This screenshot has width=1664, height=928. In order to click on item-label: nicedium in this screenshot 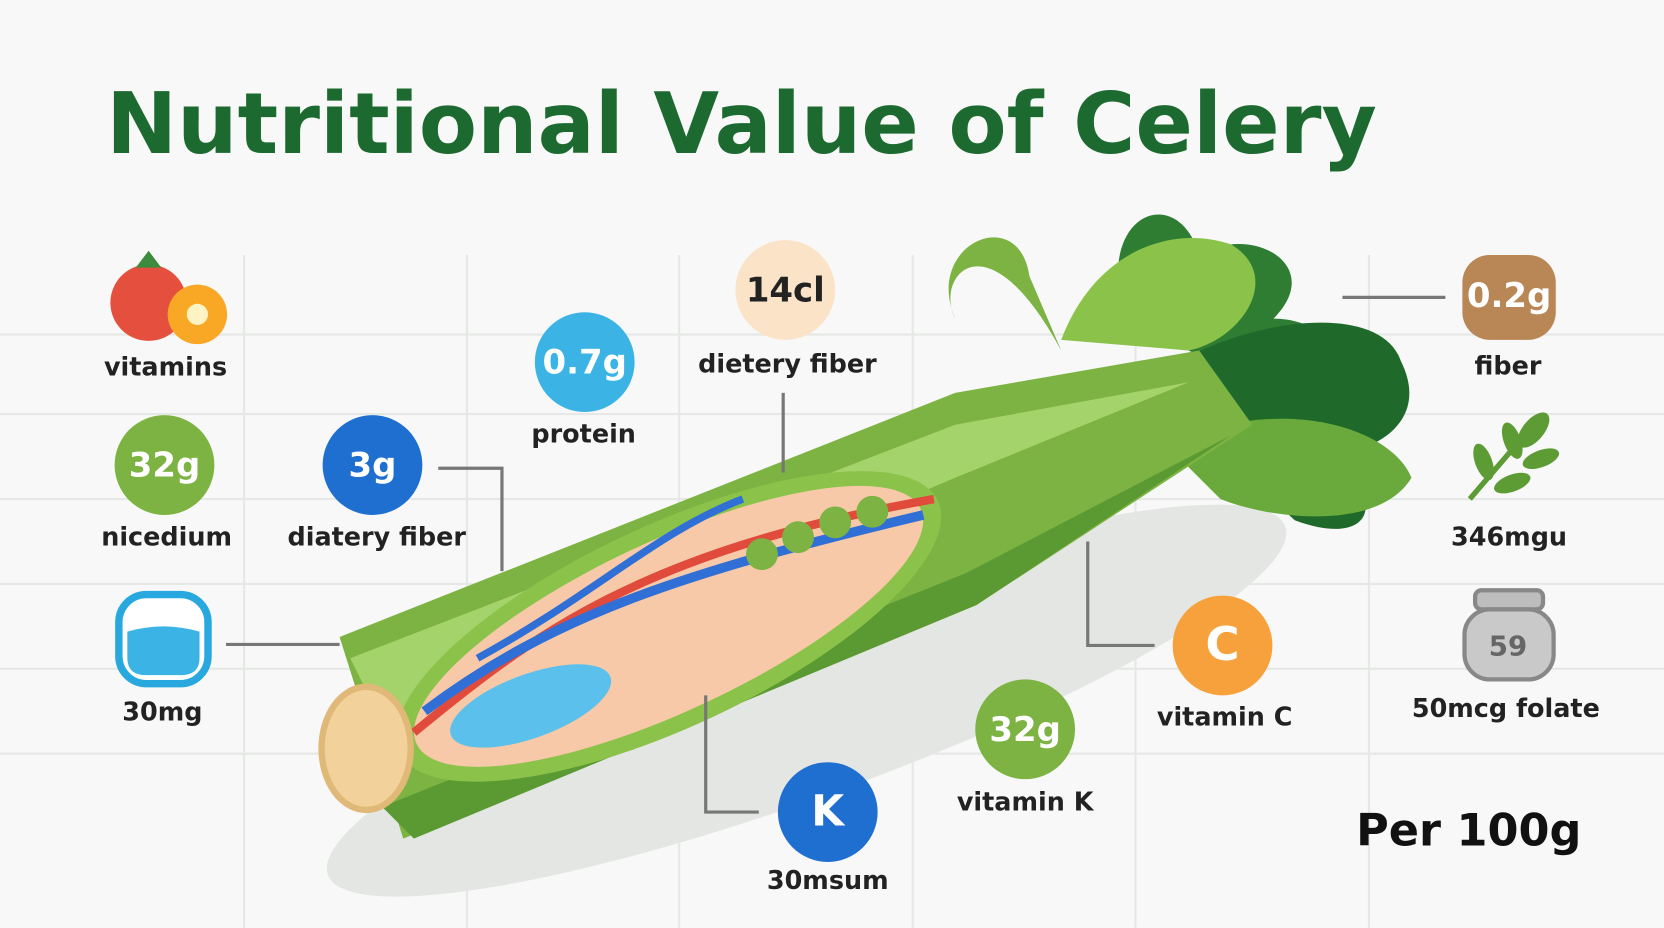, I will do `click(166, 537)`.